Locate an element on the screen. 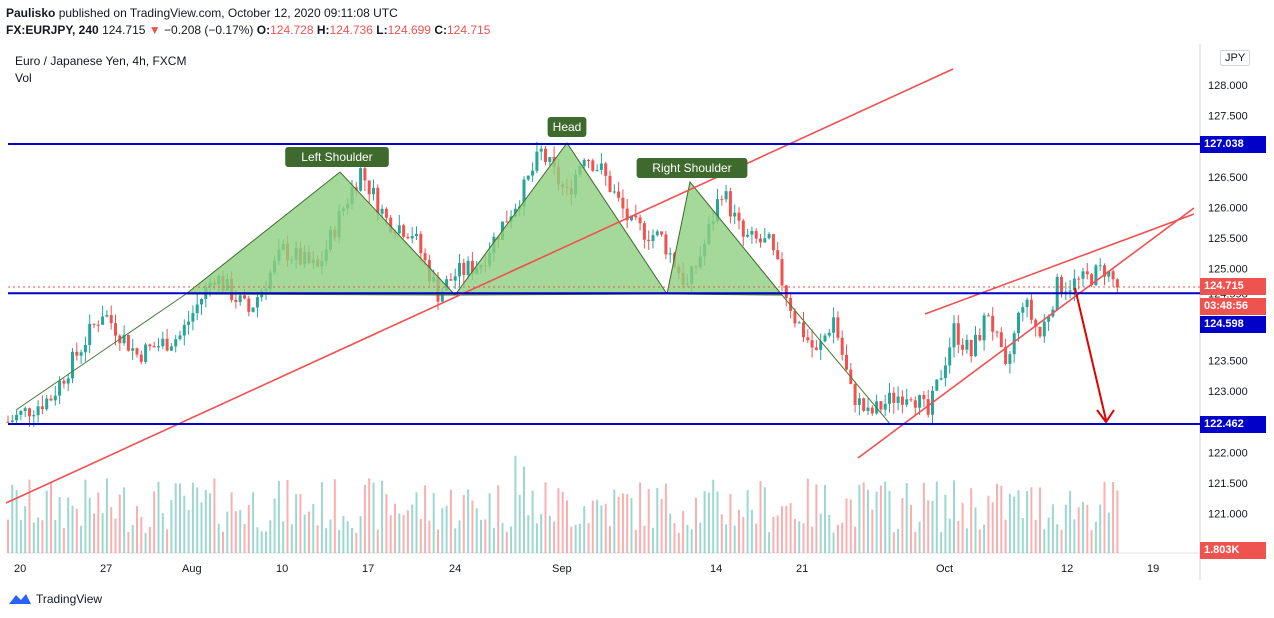  price-label: 03:48:56 is located at coordinates (1233, 306).